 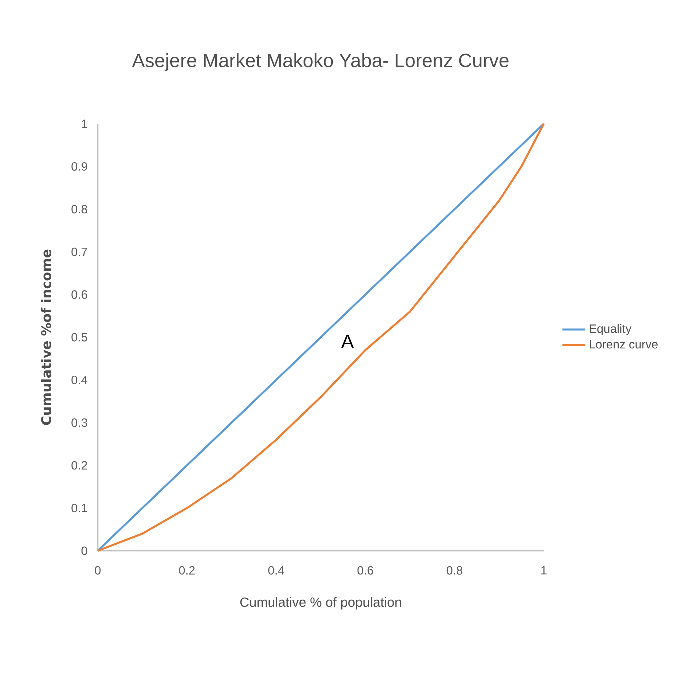 I want to click on y-tick-label: 0.2, so click(x=80, y=465).